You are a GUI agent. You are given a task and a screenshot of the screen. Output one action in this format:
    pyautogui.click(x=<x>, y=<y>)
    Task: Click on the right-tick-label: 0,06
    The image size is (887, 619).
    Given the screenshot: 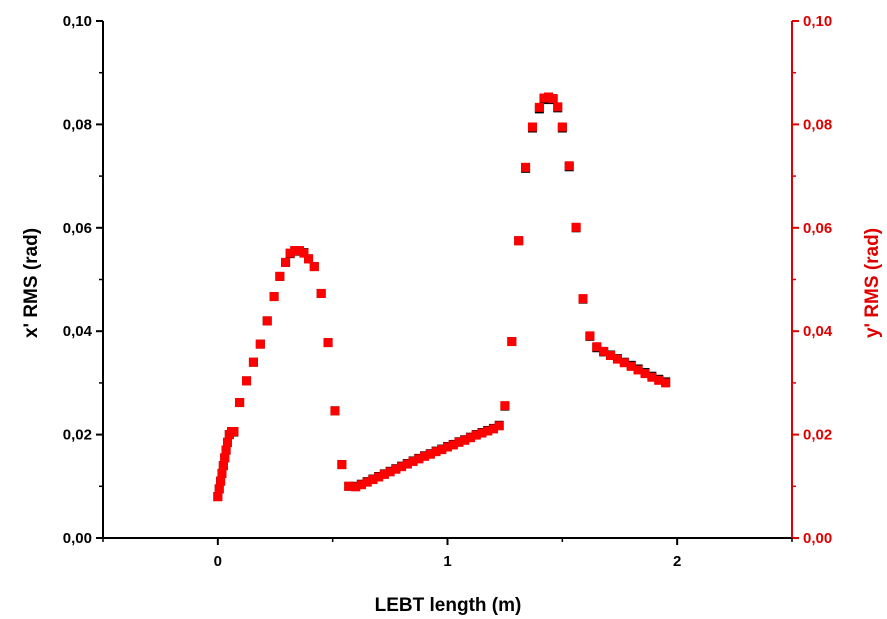 What is the action you would take?
    pyautogui.click(x=817, y=228)
    